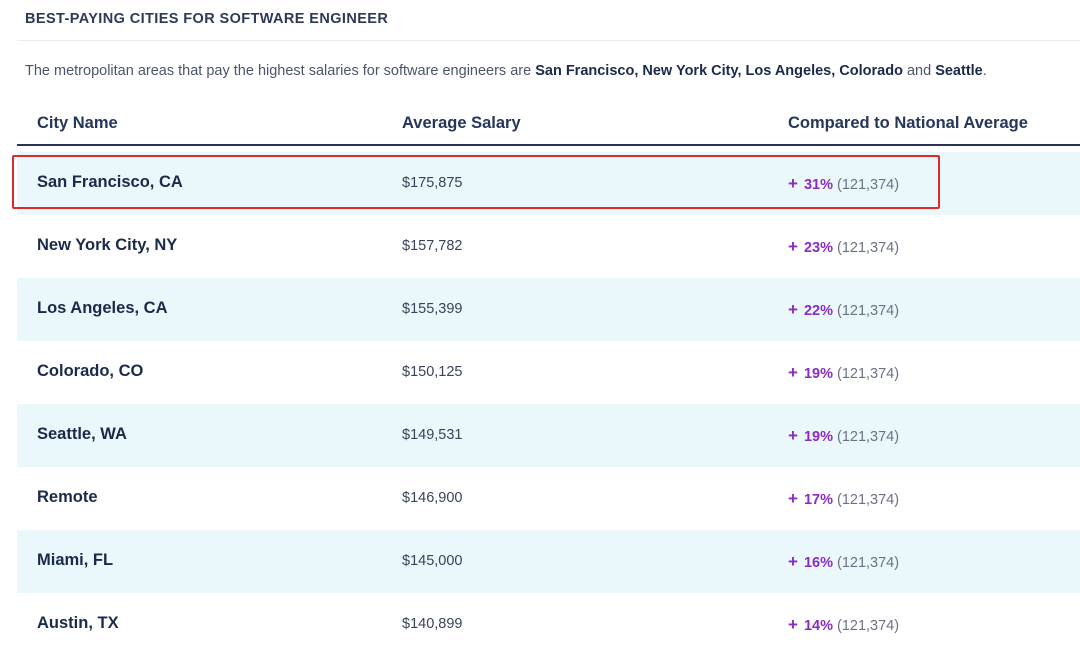 Image resolution: width=1080 pixels, height=652 pixels. What do you see at coordinates (432, 435) in the screenshot?
I see `average-salary: $149,531` at bounding box center [432, 435].